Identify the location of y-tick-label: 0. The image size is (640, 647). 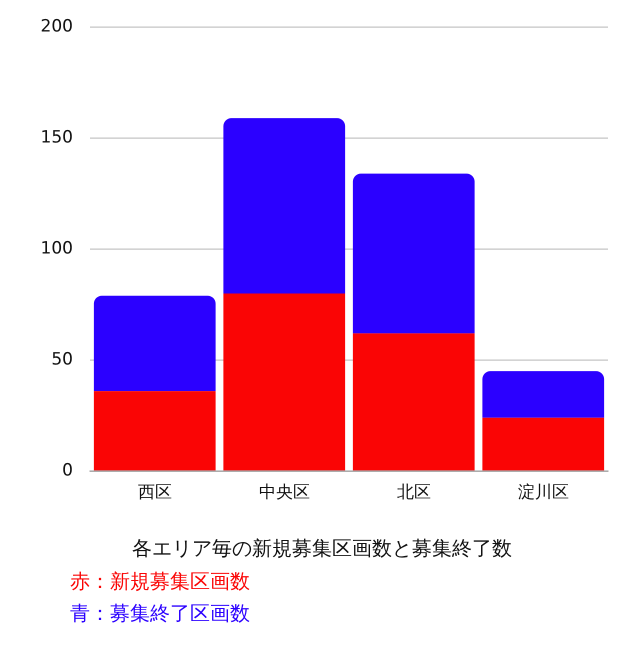
(67, 470).